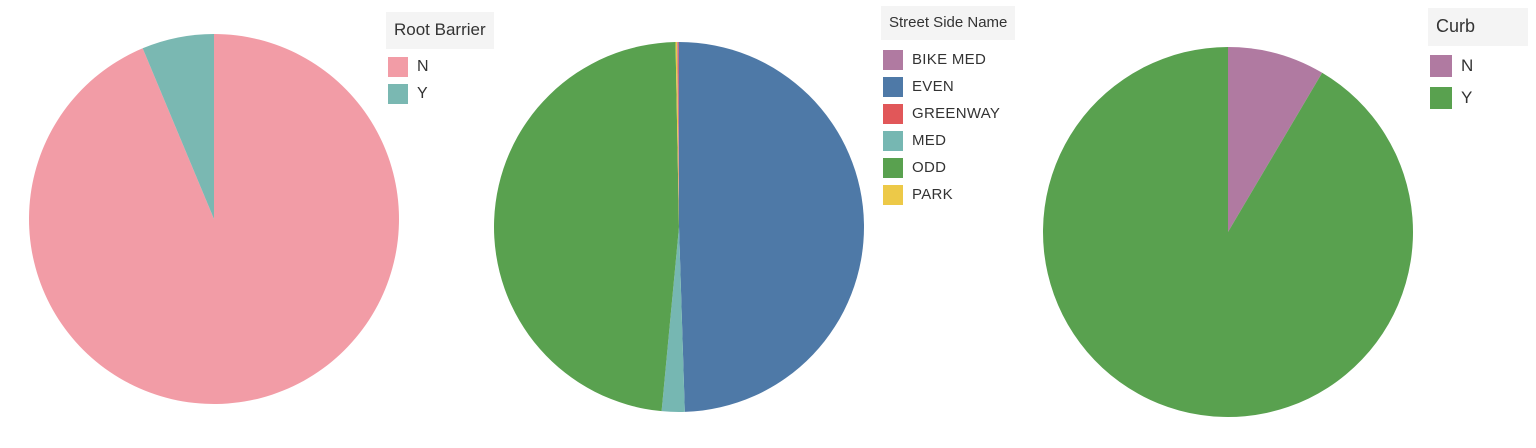  Describe the element at coordinates (956, 113) in the screenshot. I see `legend-label-greenway: GREENWAY` at that location.